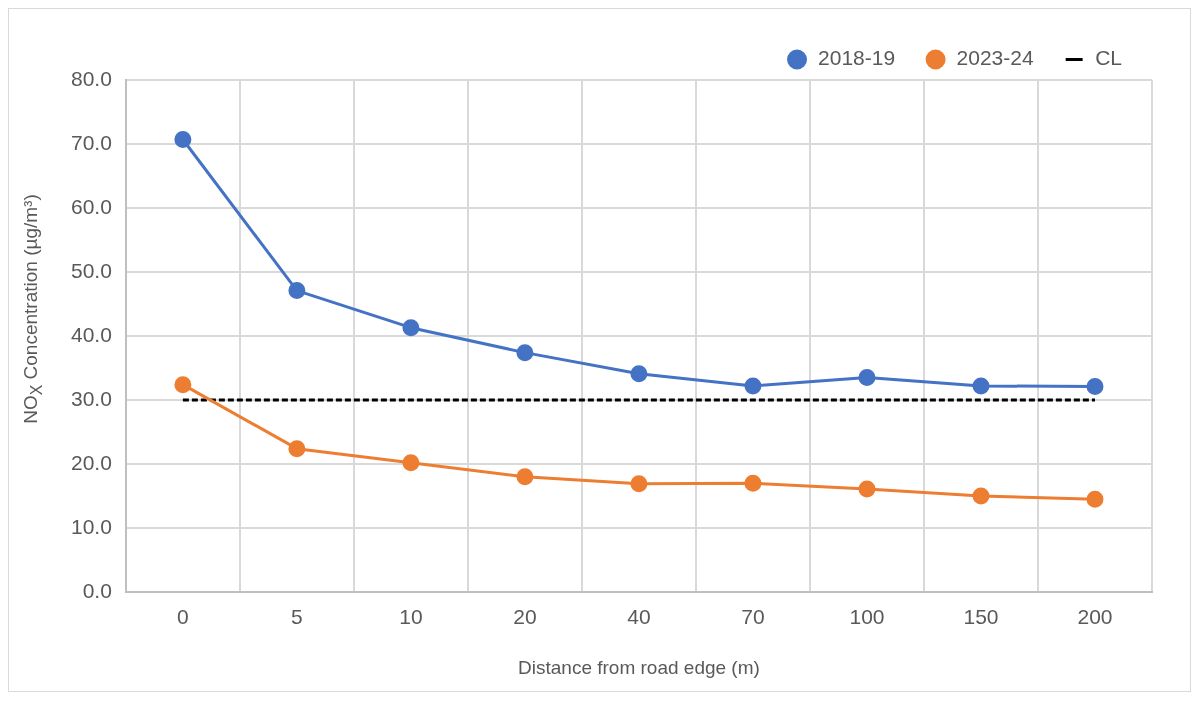 The width and height of the screenshot is (1201, 702). Describe the element at coordinates (91, 398) in the screenshot. I see `y-tick-label: 30.0` at that location.